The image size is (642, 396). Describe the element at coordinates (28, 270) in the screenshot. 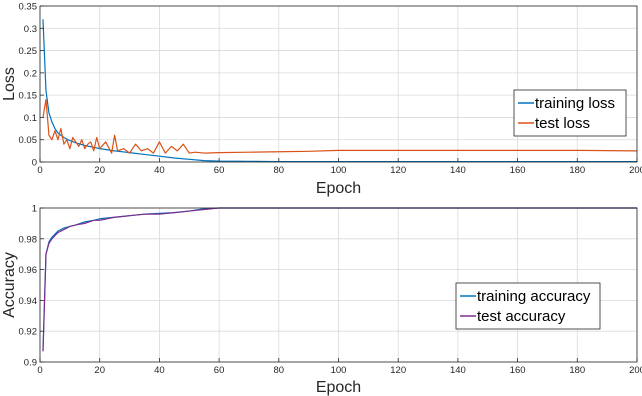

I see `y-tick-label: 0.96` at that location.